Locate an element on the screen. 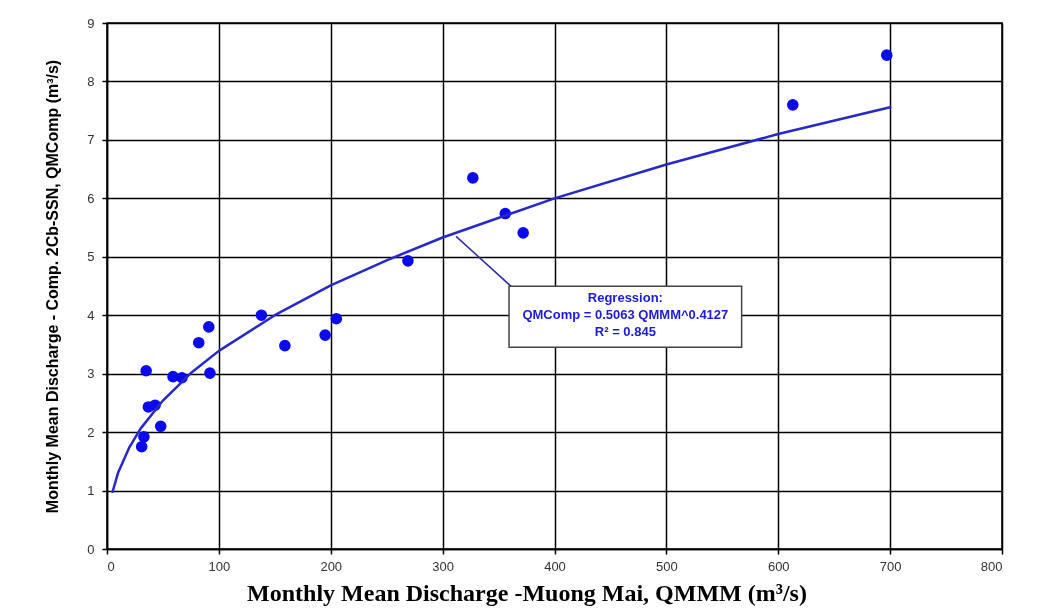  y-tick-label: 0 is located at coordinates (91, 549).